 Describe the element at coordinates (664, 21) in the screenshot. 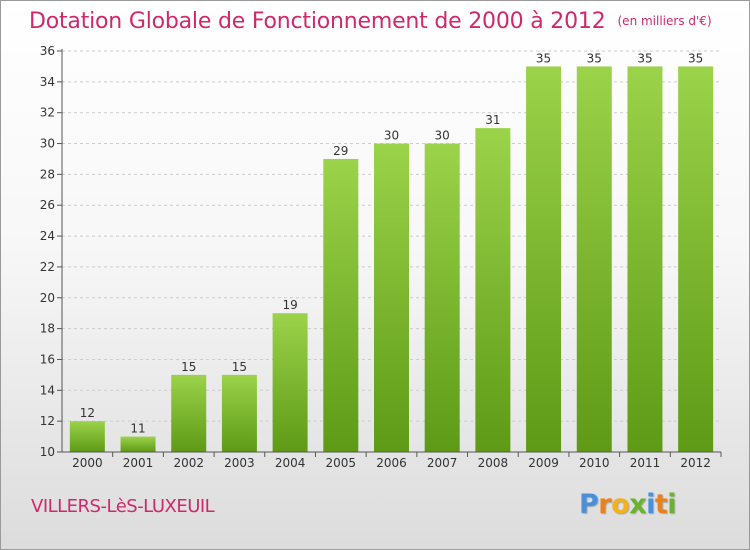

I see `chart-unit-note: (en milliers d'€)` at that location.